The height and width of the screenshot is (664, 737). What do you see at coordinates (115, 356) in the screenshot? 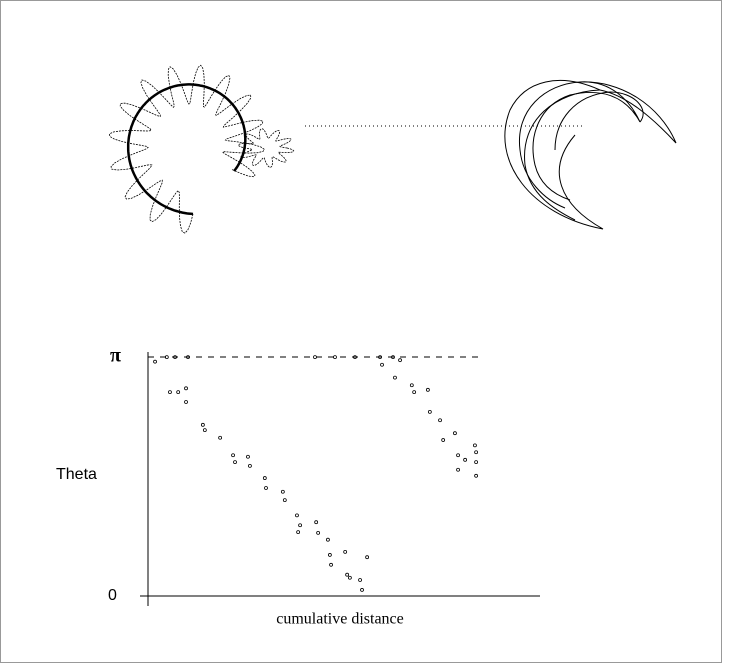
I see `y-tick-label: π` at bounding box center [115, 356].